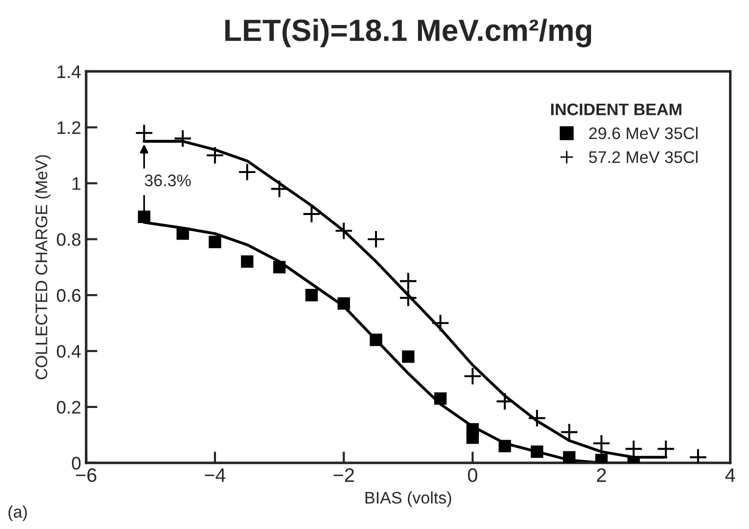  What do you see at coordinates (473, 475) in the screenshot?
I see `x-tick-label: 0` at bounding box center [473, 475].